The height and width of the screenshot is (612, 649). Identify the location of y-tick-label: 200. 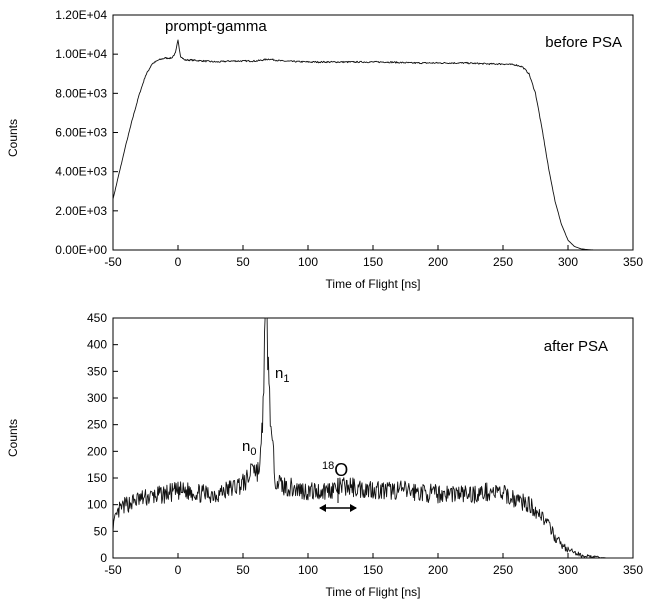
(97, 451).